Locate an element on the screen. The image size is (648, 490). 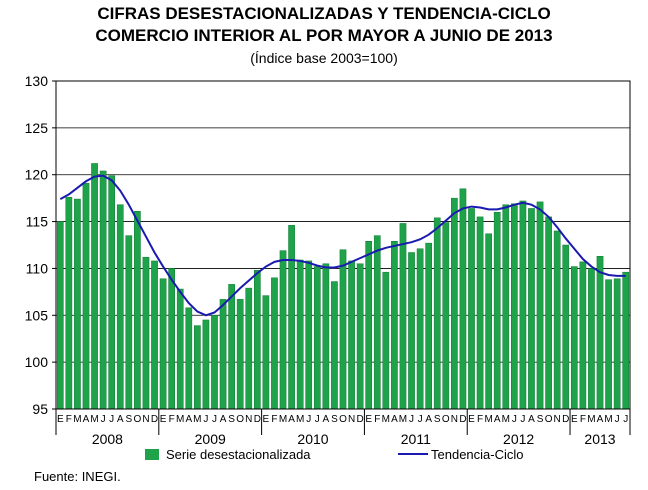
y-tick-label: 105 is located at coordinates (37, 315).